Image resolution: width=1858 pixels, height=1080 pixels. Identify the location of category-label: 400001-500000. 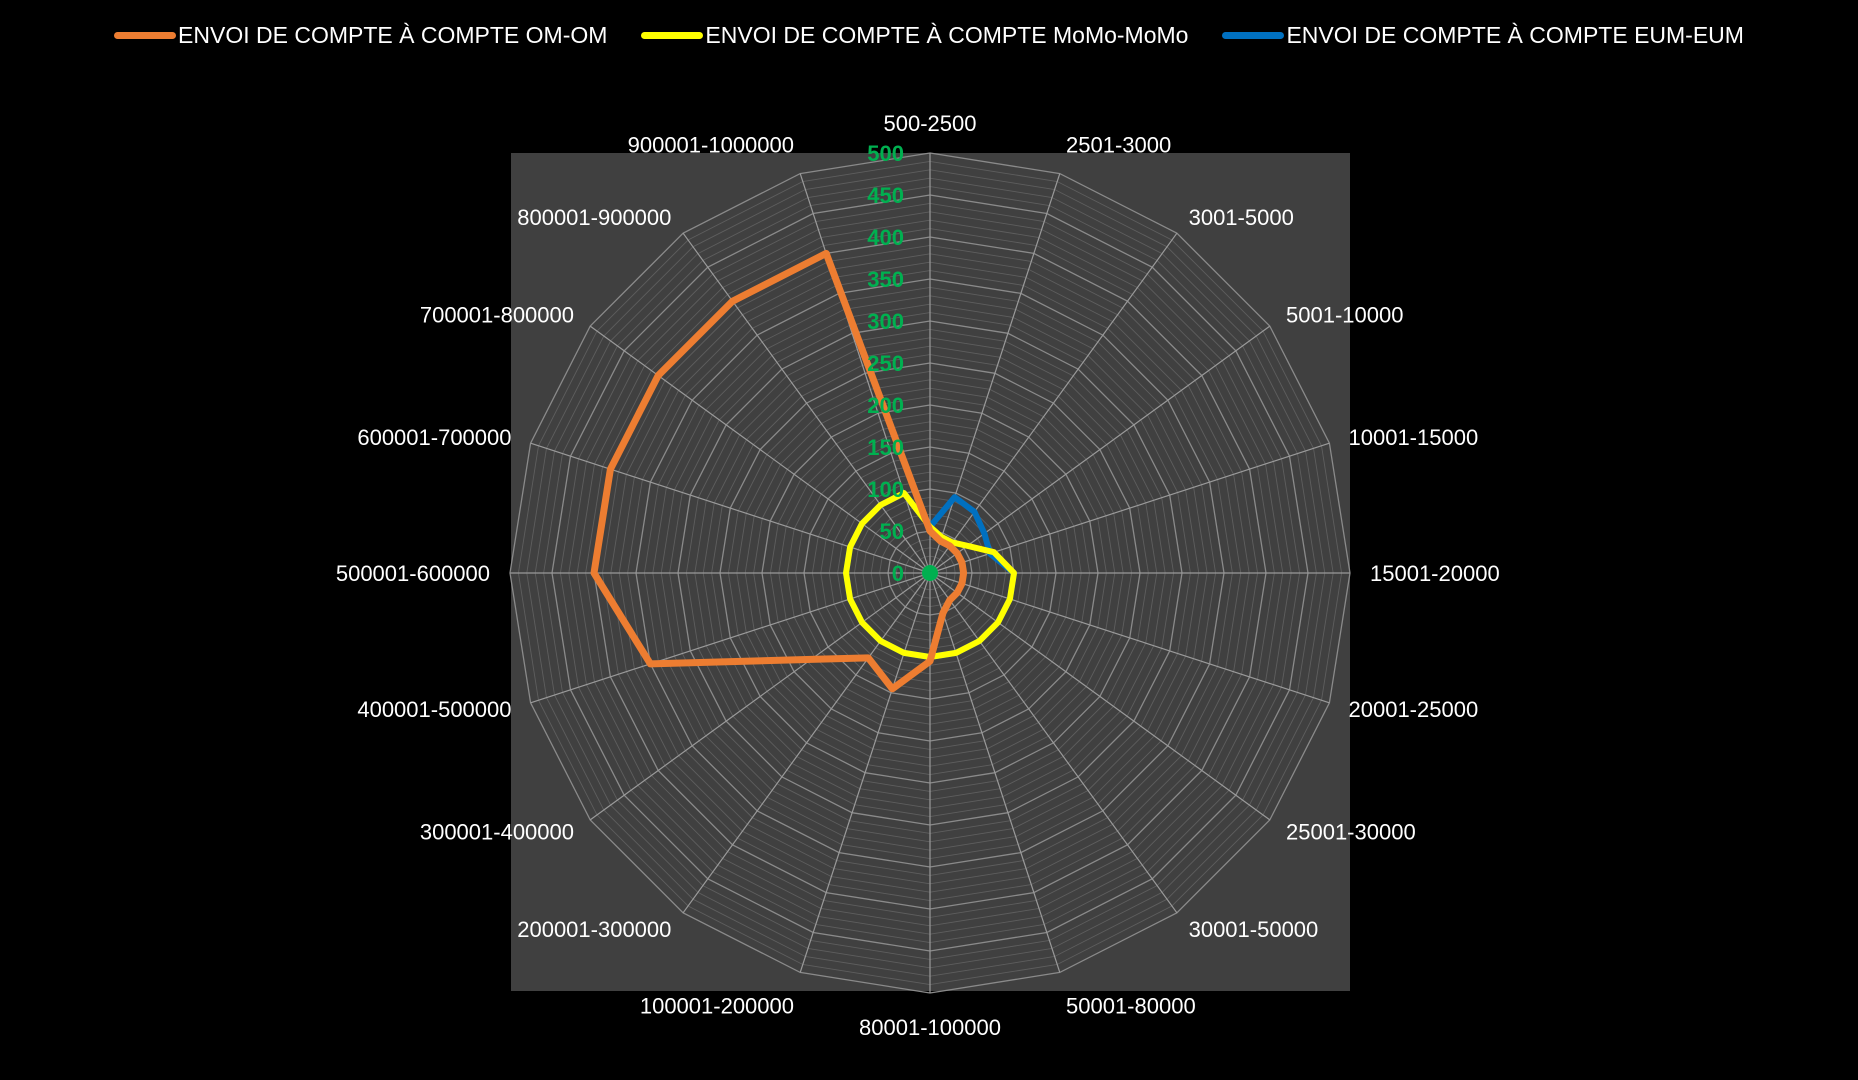
(434, 709).